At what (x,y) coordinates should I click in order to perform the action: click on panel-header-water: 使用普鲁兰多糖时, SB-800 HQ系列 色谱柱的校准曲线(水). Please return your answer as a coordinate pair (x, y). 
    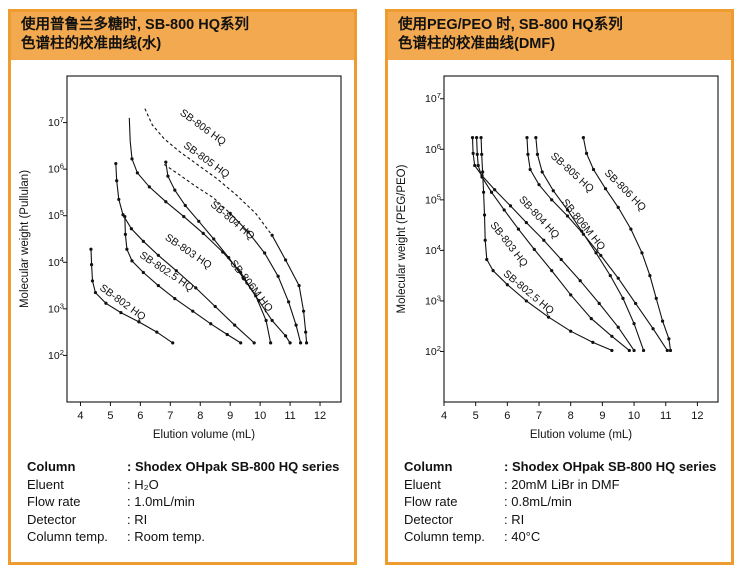
    Looking at the image, I should click on (182, 36).